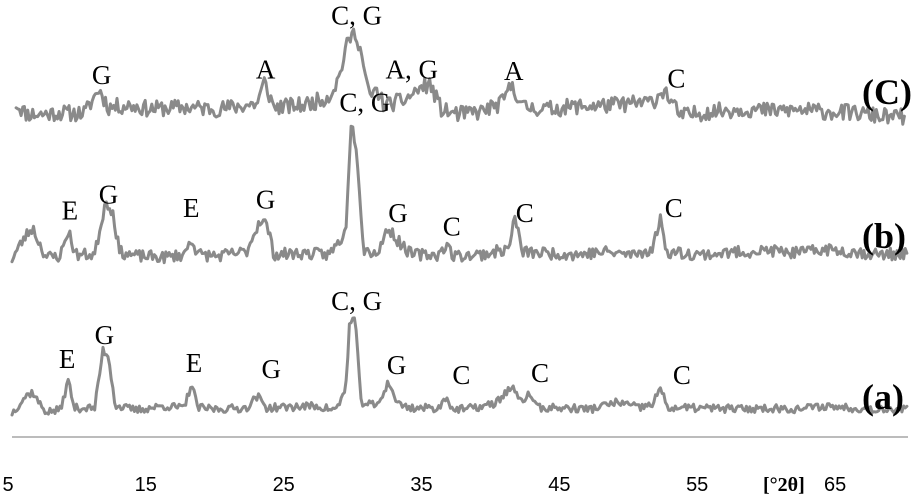  I want to click on x-tick-label: 25, so click(284, 485).